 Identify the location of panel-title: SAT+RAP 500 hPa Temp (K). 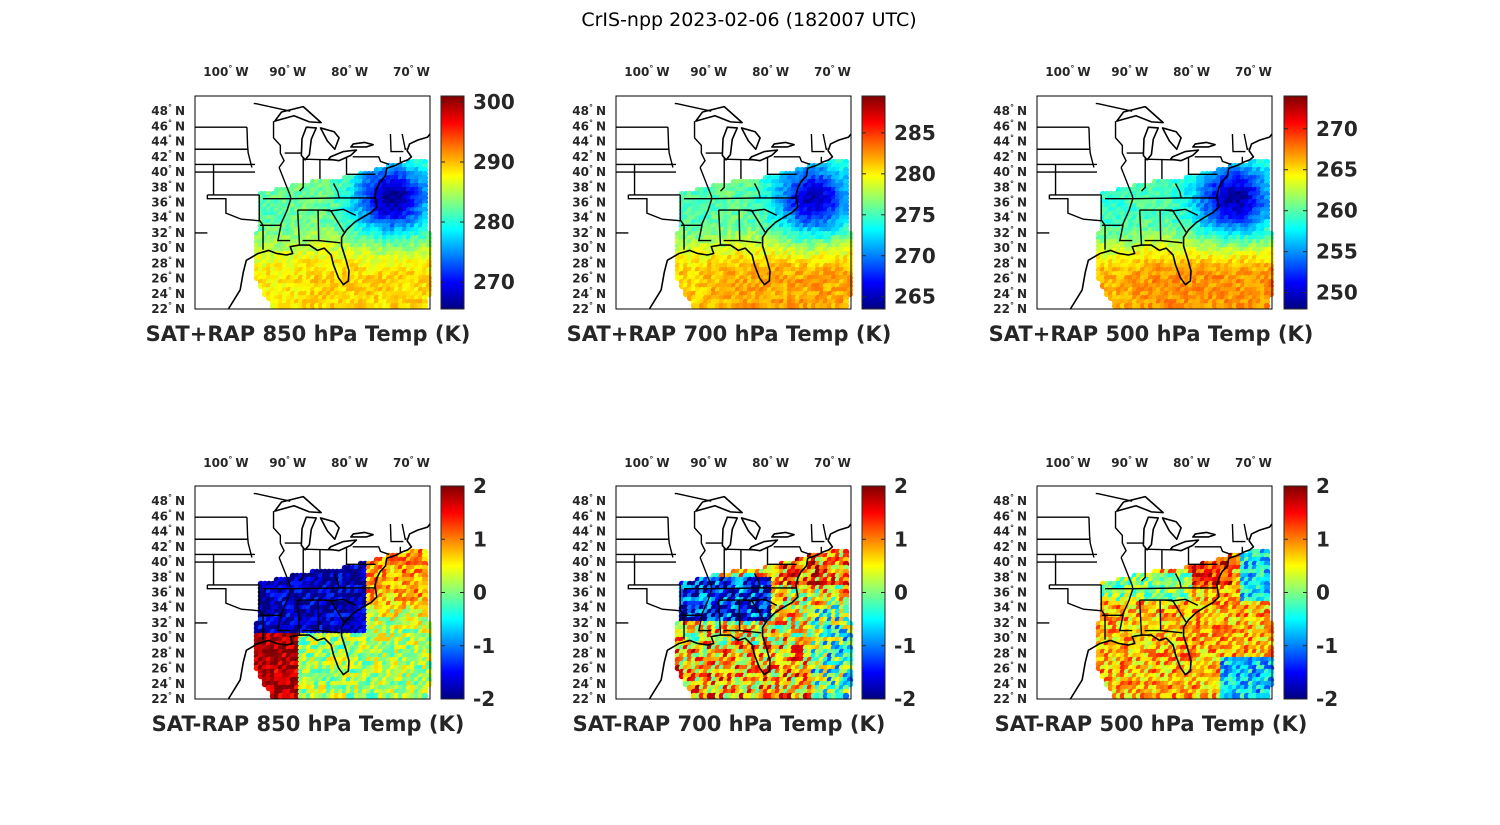
(1151, 334).